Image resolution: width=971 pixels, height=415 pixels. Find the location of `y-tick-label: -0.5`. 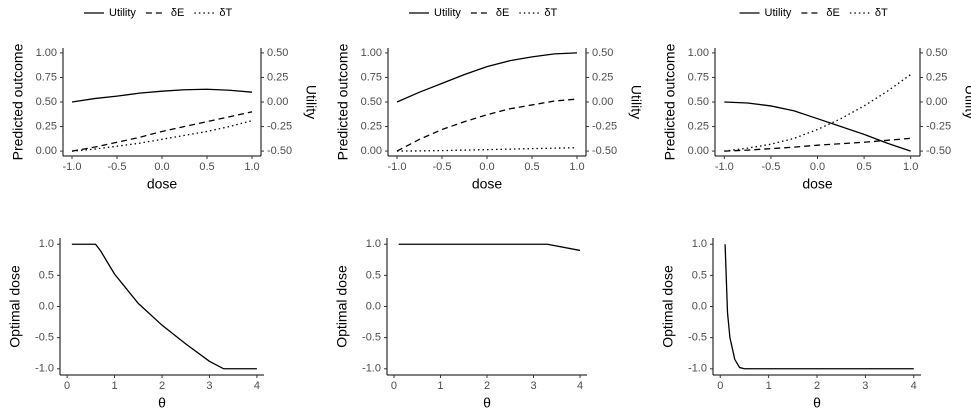

y-tick-label: -0.5 is located at coordinates (371, 338).